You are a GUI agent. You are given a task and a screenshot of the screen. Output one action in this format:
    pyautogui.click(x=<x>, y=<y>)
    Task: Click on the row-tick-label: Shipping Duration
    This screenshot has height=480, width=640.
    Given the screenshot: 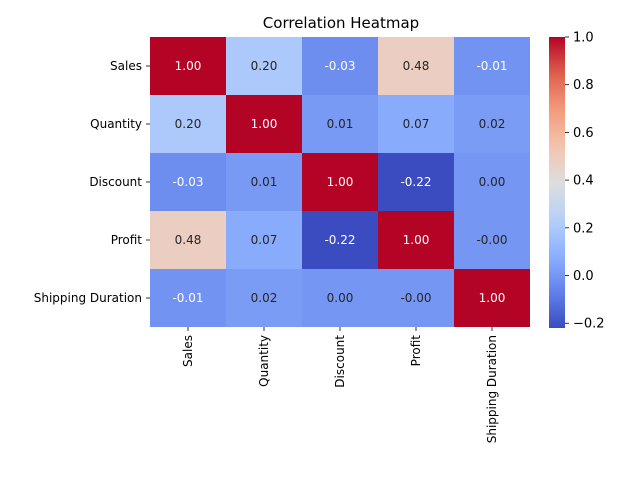 What is the action you would take?
    pyautogui.click(x=88, y=298)
    